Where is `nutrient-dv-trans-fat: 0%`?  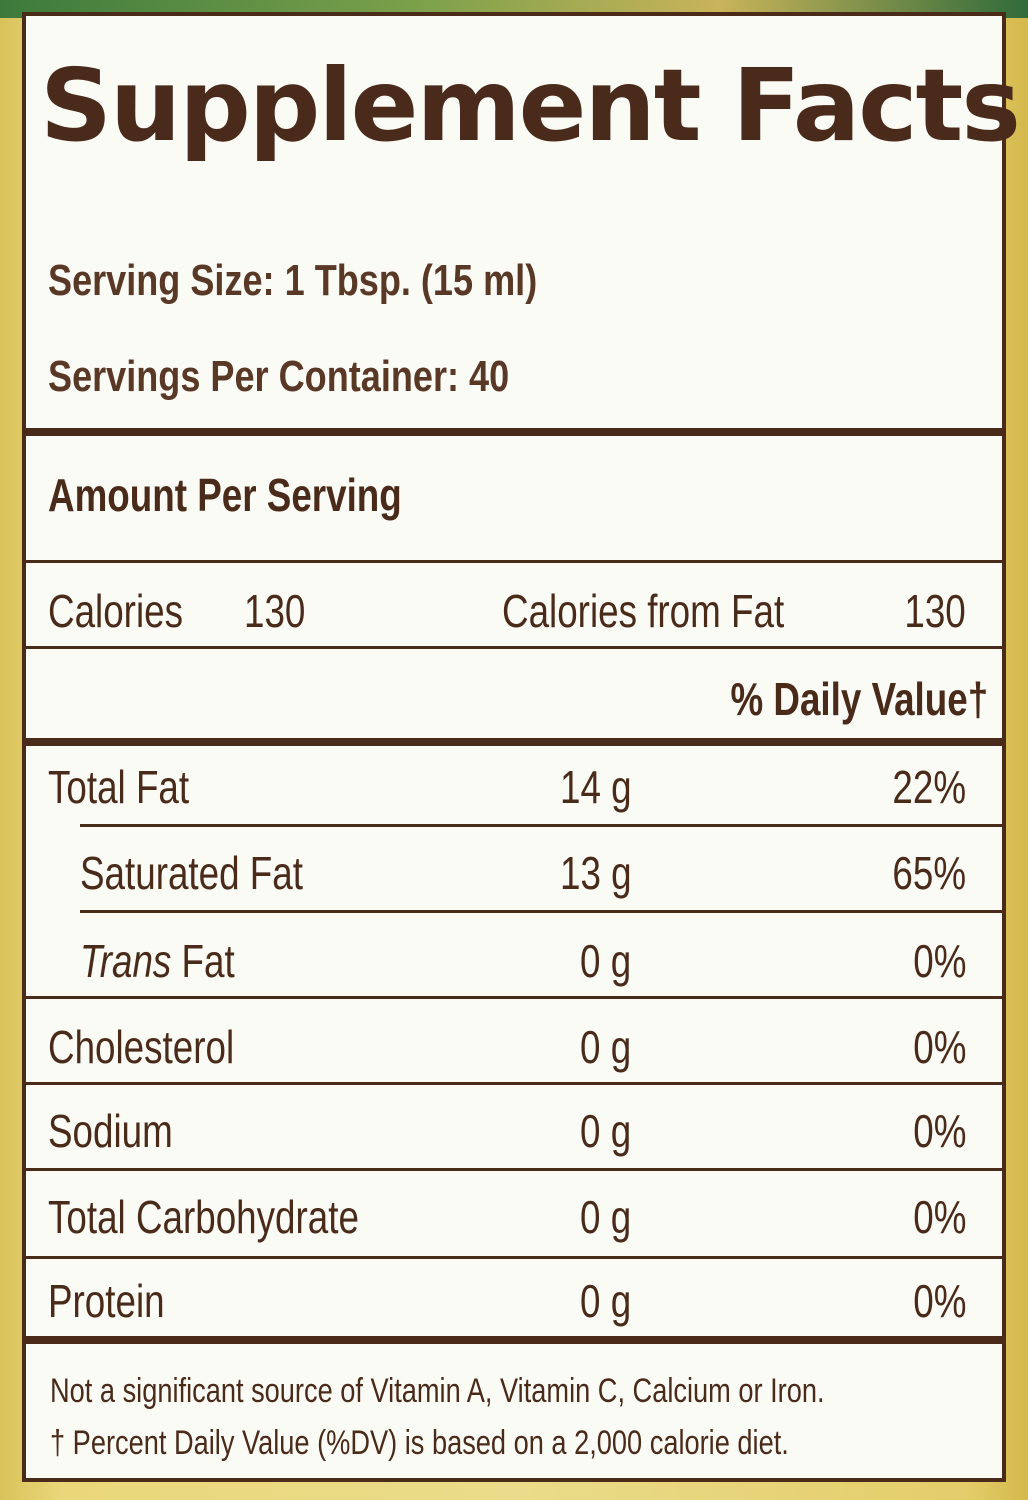
nutrient-dv-trans-fat: 0% is located at coordinates (939, 961).